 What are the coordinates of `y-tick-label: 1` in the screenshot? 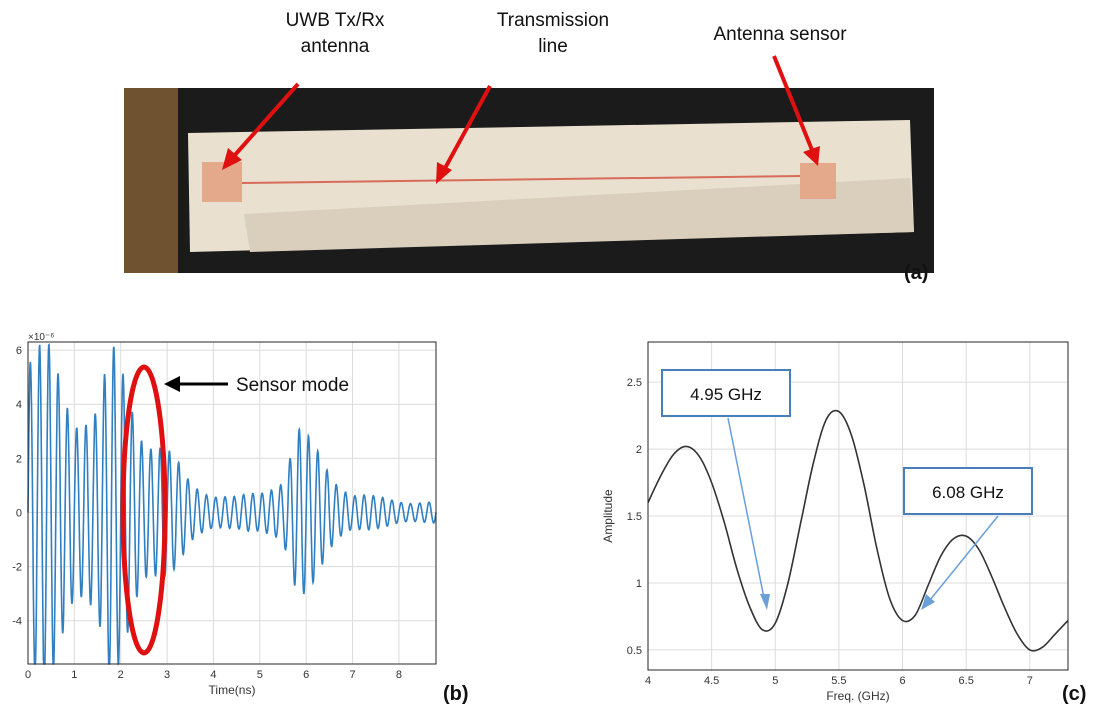 It's located at (639, 584).